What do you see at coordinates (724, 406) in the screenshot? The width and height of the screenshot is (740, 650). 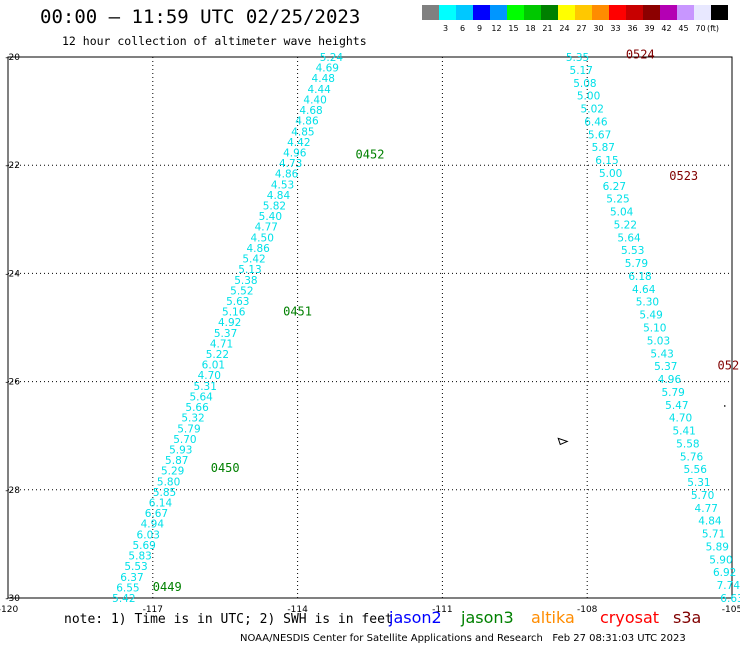 I see `island-dot` at bounding box center [724, 406].